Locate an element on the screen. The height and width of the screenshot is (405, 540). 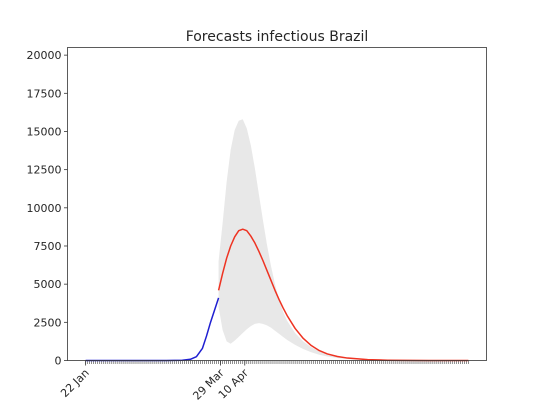
y-tick-label: 5000 is located at coordinates (48, 284).